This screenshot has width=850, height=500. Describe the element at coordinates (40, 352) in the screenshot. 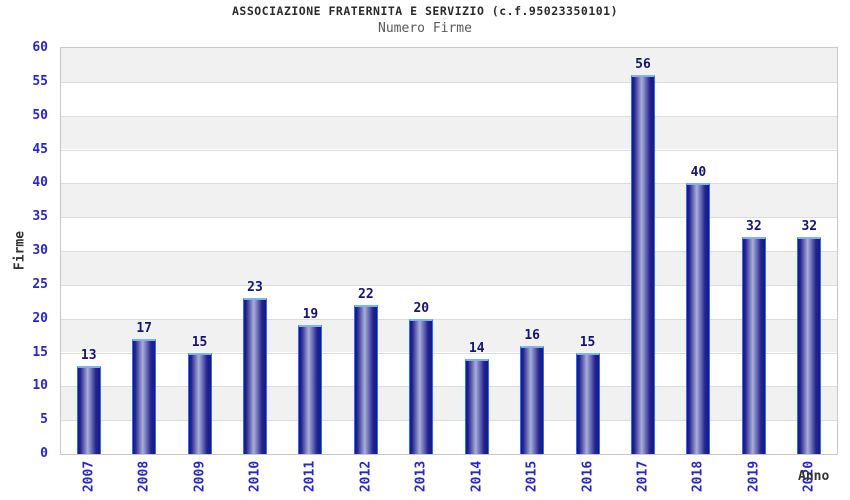

I see `y-tick-label: 15` at that location.